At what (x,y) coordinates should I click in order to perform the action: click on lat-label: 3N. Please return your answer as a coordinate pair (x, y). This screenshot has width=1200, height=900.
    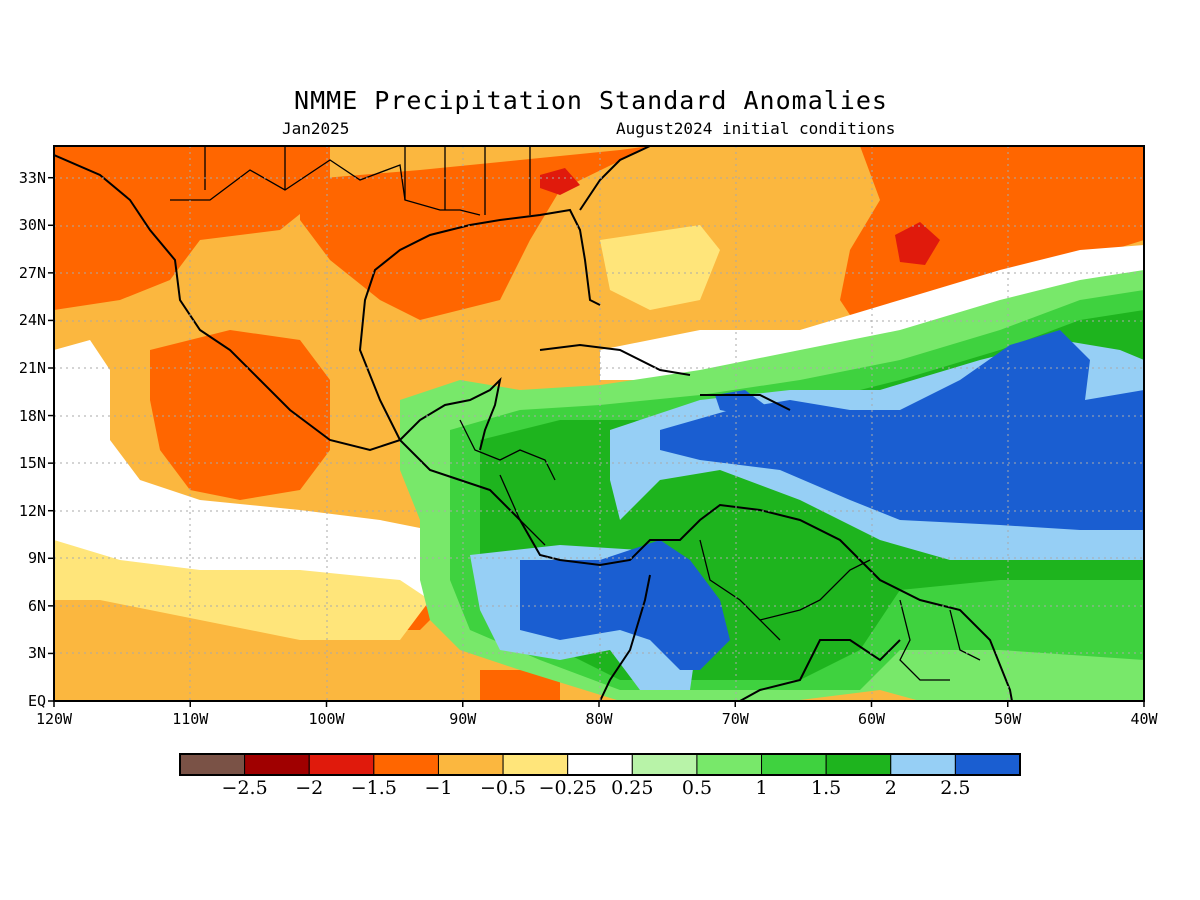
    Looking at the image, I should click on (36, 653).